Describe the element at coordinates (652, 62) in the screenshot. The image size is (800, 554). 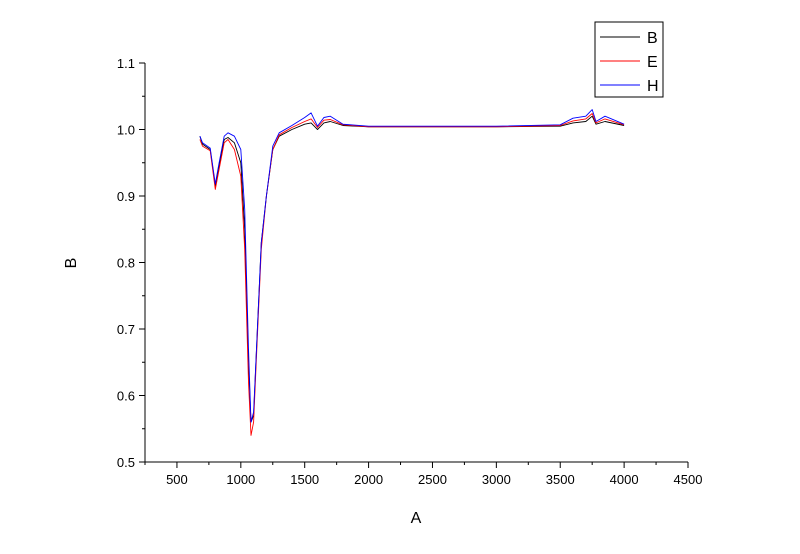
I see `legend-label-E: E` at that location.